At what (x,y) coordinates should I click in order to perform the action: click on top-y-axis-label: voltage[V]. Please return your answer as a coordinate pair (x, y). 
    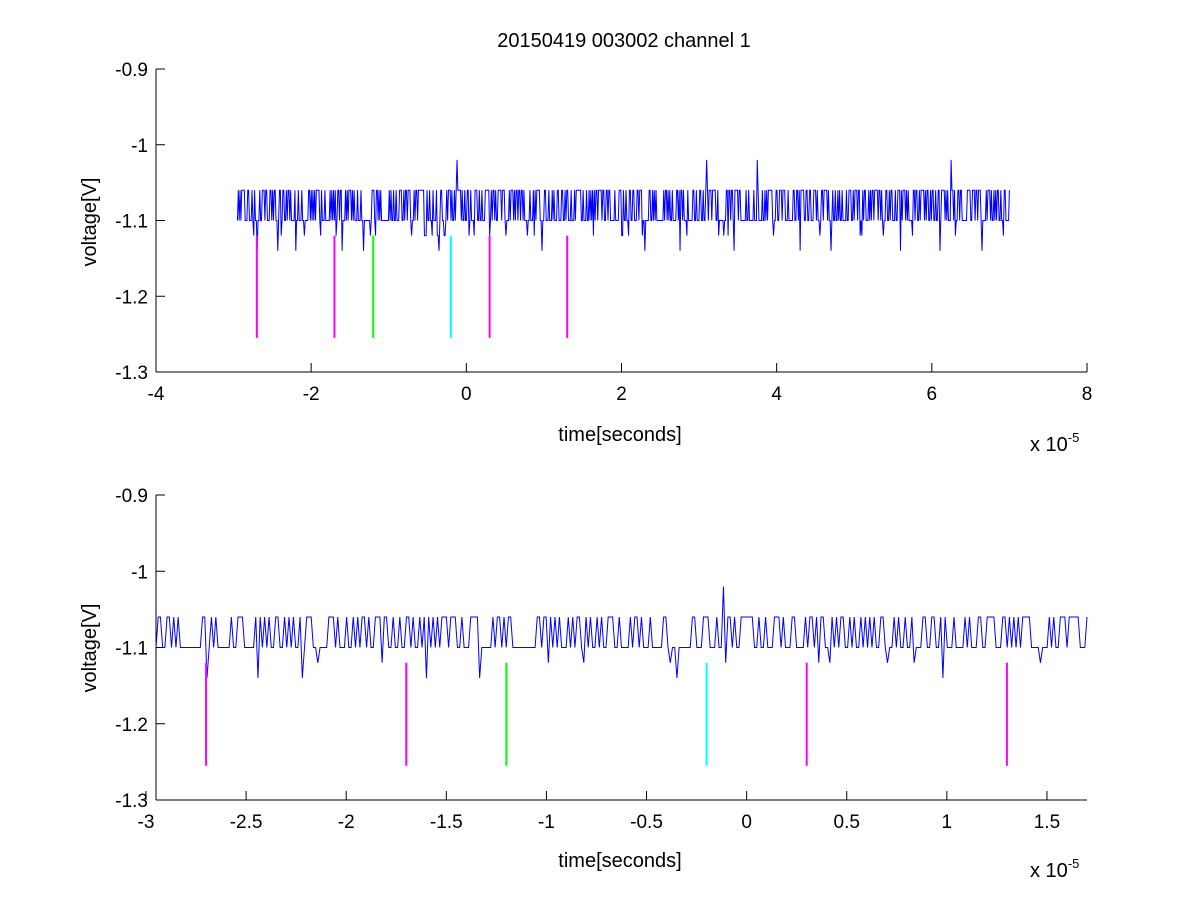
    Looking at the image, I should click on (90, 222).